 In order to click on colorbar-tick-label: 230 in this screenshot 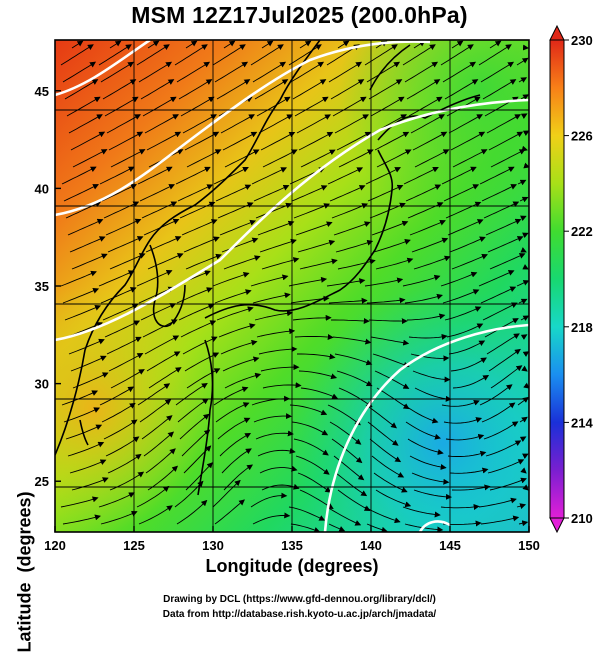, I will do `click(582, 40)`.